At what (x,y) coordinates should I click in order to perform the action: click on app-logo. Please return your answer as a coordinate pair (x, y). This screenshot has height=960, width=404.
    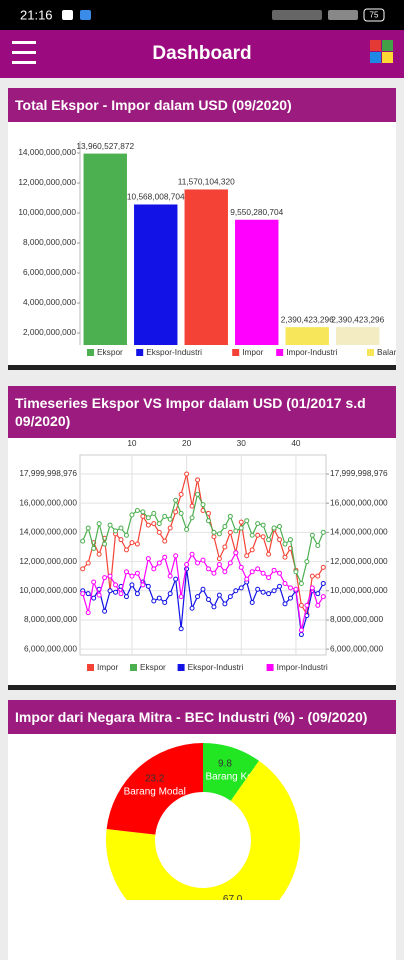
    Looking at the image, I should click on (381, 51).